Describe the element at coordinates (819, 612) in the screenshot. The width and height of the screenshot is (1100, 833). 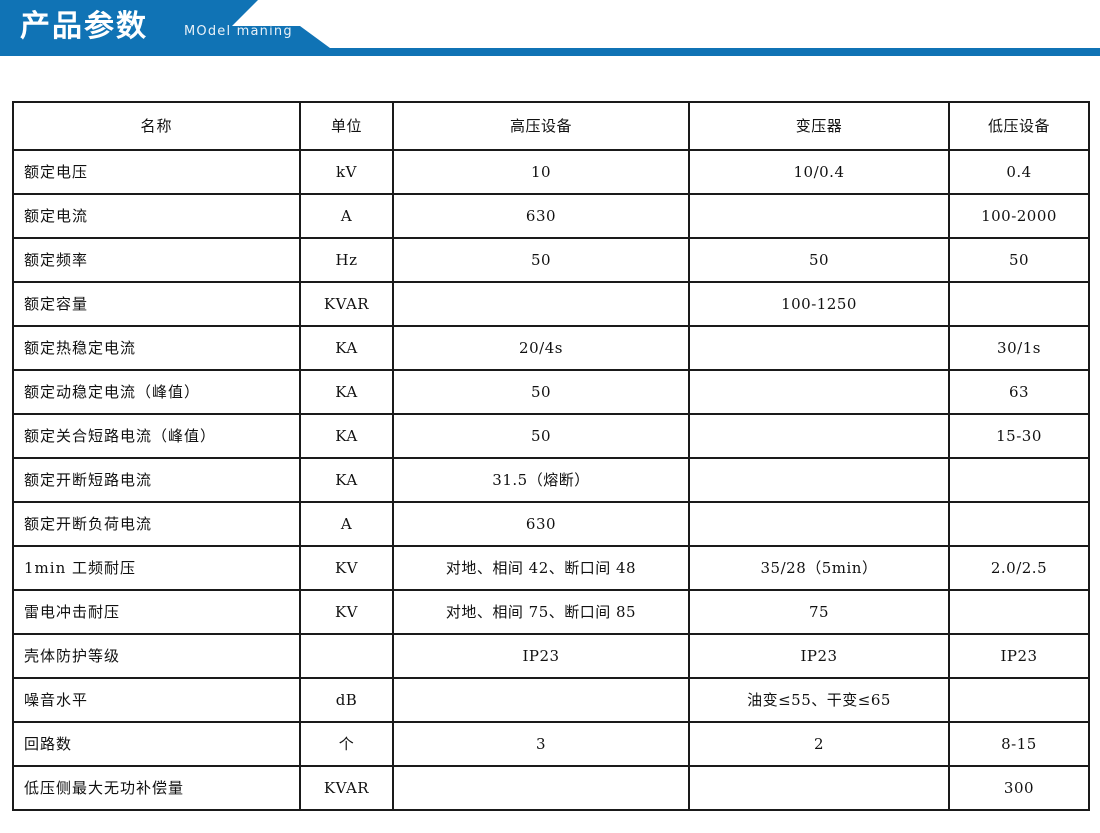
I see `cell-tr: 75` at that location.